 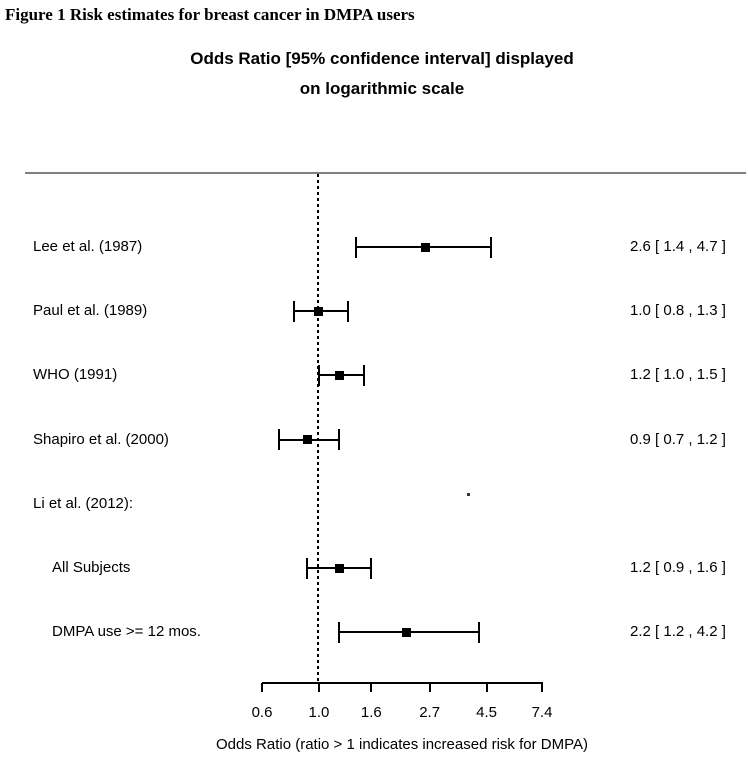 What do you see at coordinates (101, 439) in the screenshot?
I see `study-label: Shapiro et al. (2000)` at bounding box center [101, 439].